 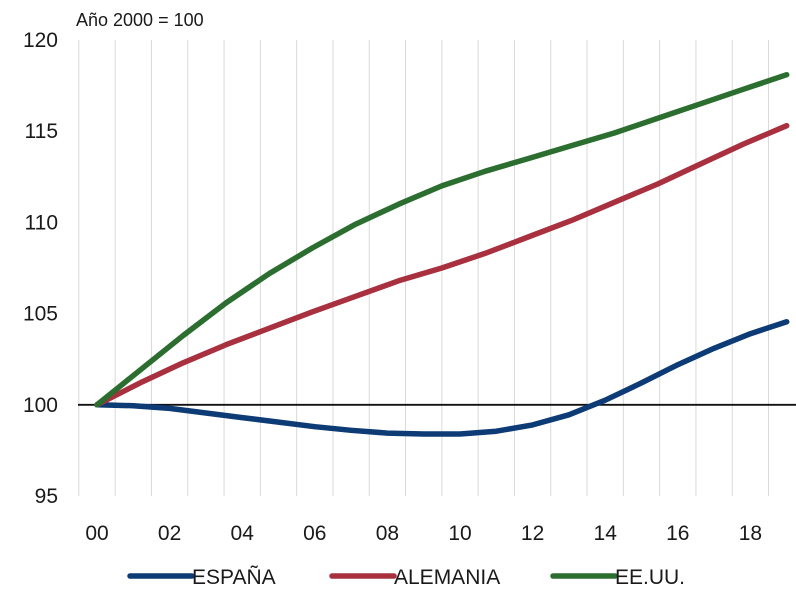 I want to click on x-tick-label: 14, so click(x=606, y=533).